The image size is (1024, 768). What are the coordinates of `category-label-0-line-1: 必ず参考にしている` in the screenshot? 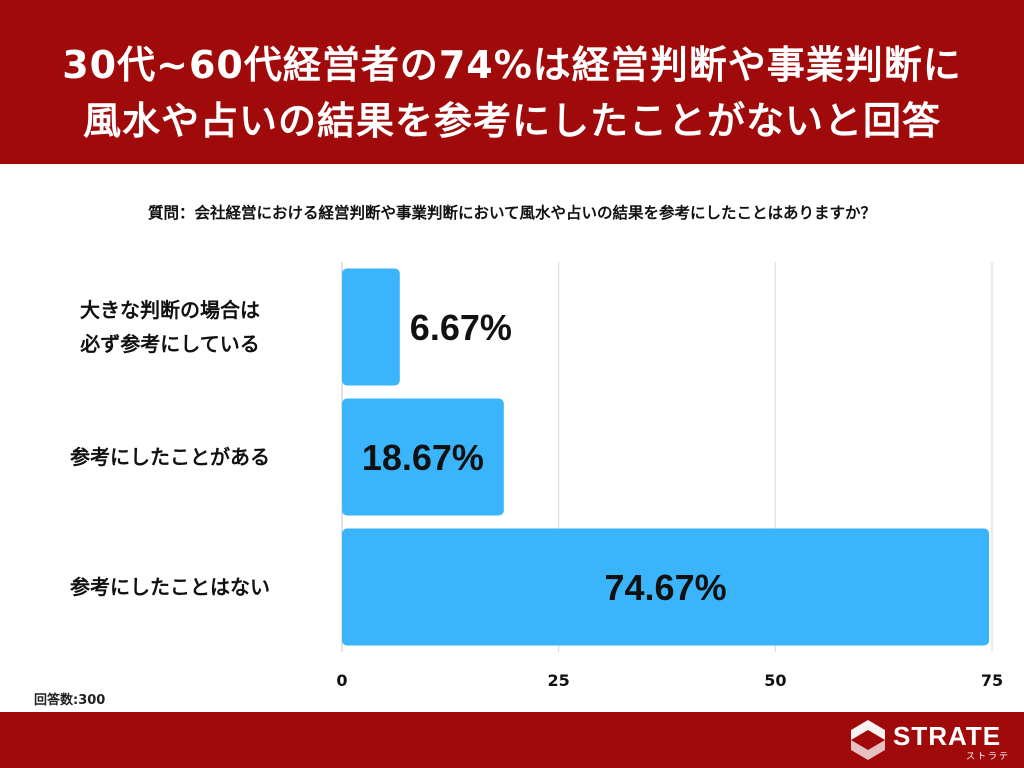 It's located at (170, 344).